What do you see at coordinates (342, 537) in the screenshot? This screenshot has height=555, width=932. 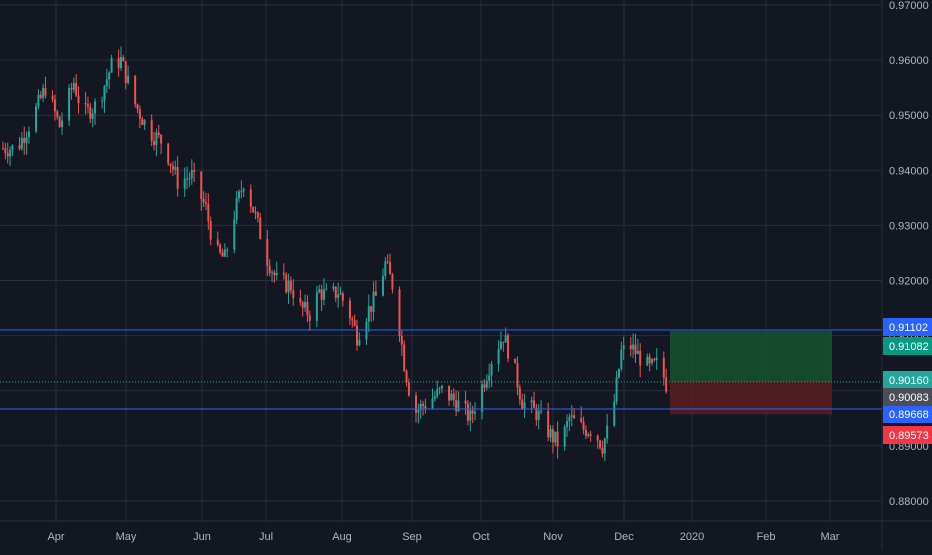 I see `time-tick-label: Aug` at bounding box center [342, 537].